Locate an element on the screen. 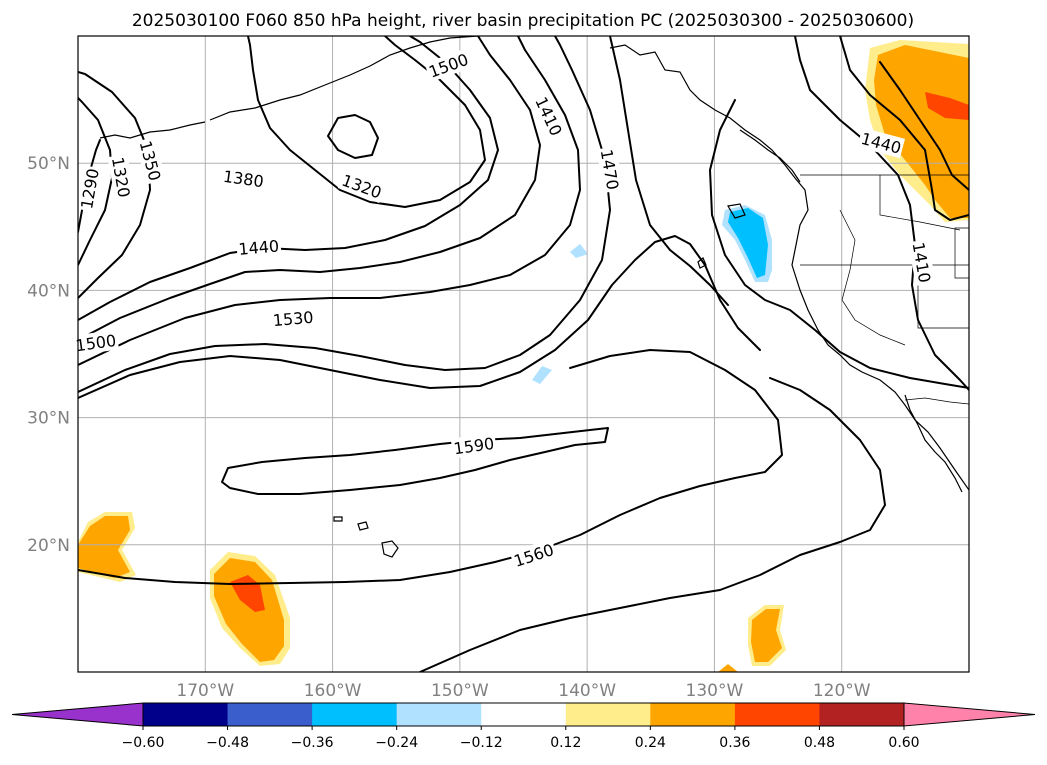 The width and height of the screenshot is (1047, 765). contour-label-text: 1530 is located at coordinates (293, 319).